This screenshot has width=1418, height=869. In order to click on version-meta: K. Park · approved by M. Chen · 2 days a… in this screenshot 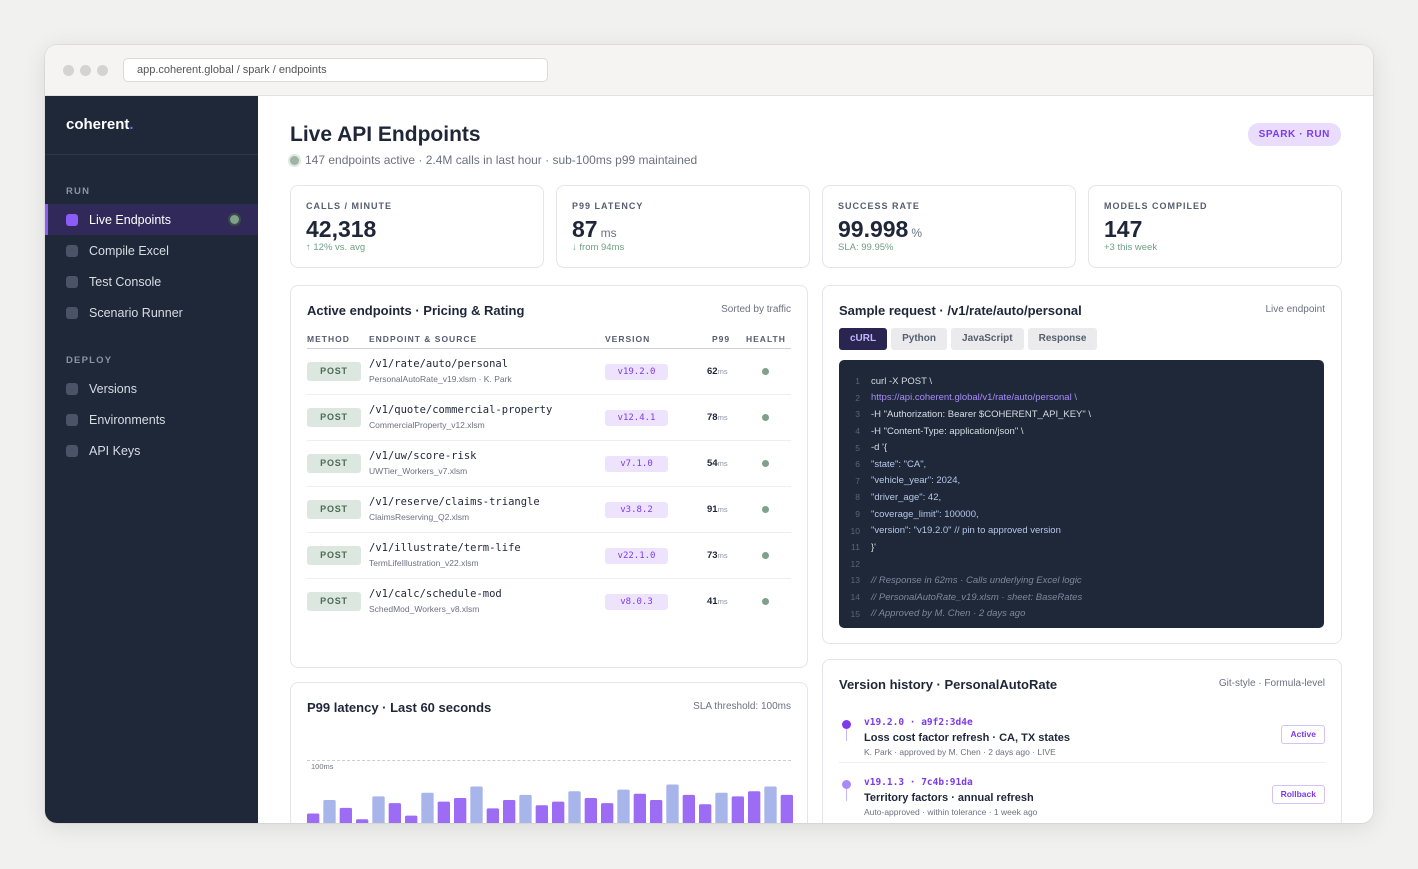, I will do `click(960, 752)`.